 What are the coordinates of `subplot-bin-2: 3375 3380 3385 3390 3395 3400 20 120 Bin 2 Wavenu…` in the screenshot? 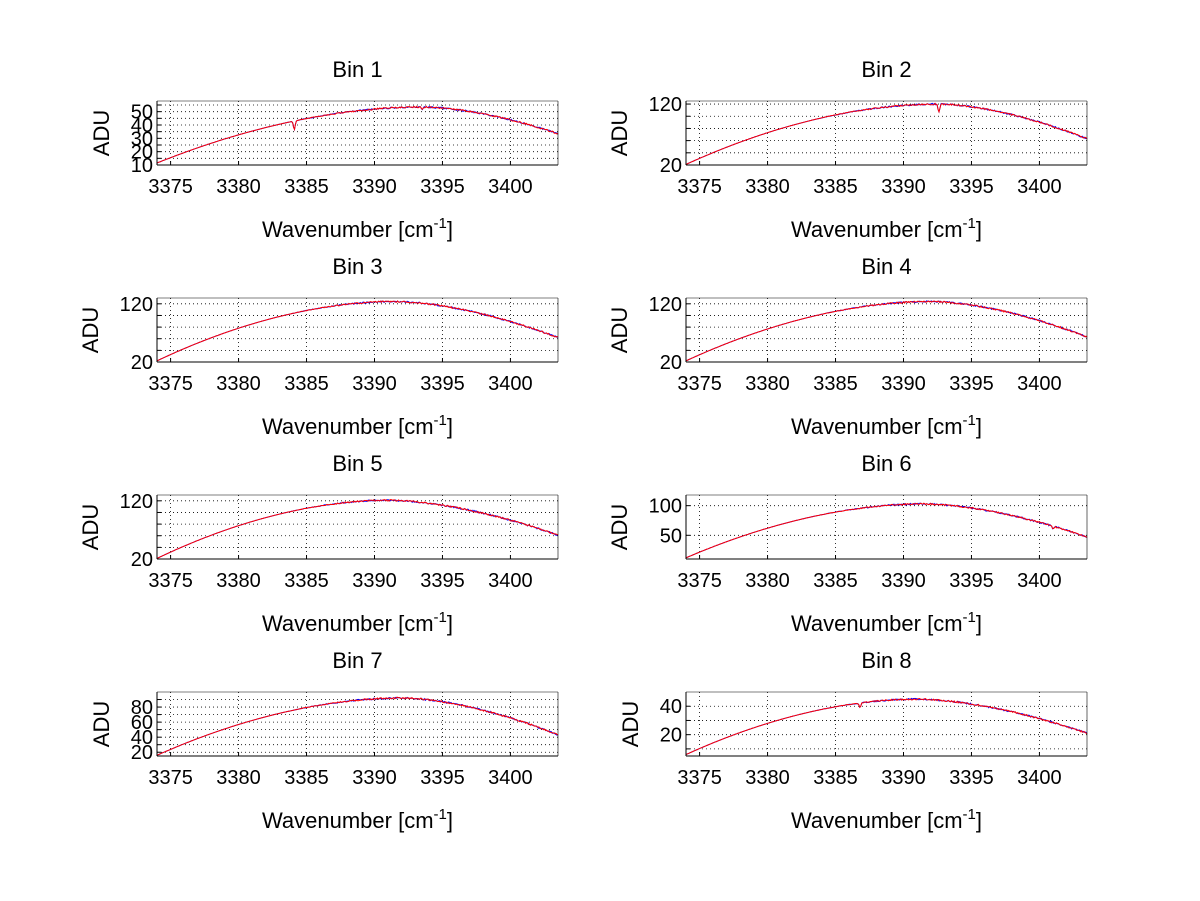 It's located at (847, 149).